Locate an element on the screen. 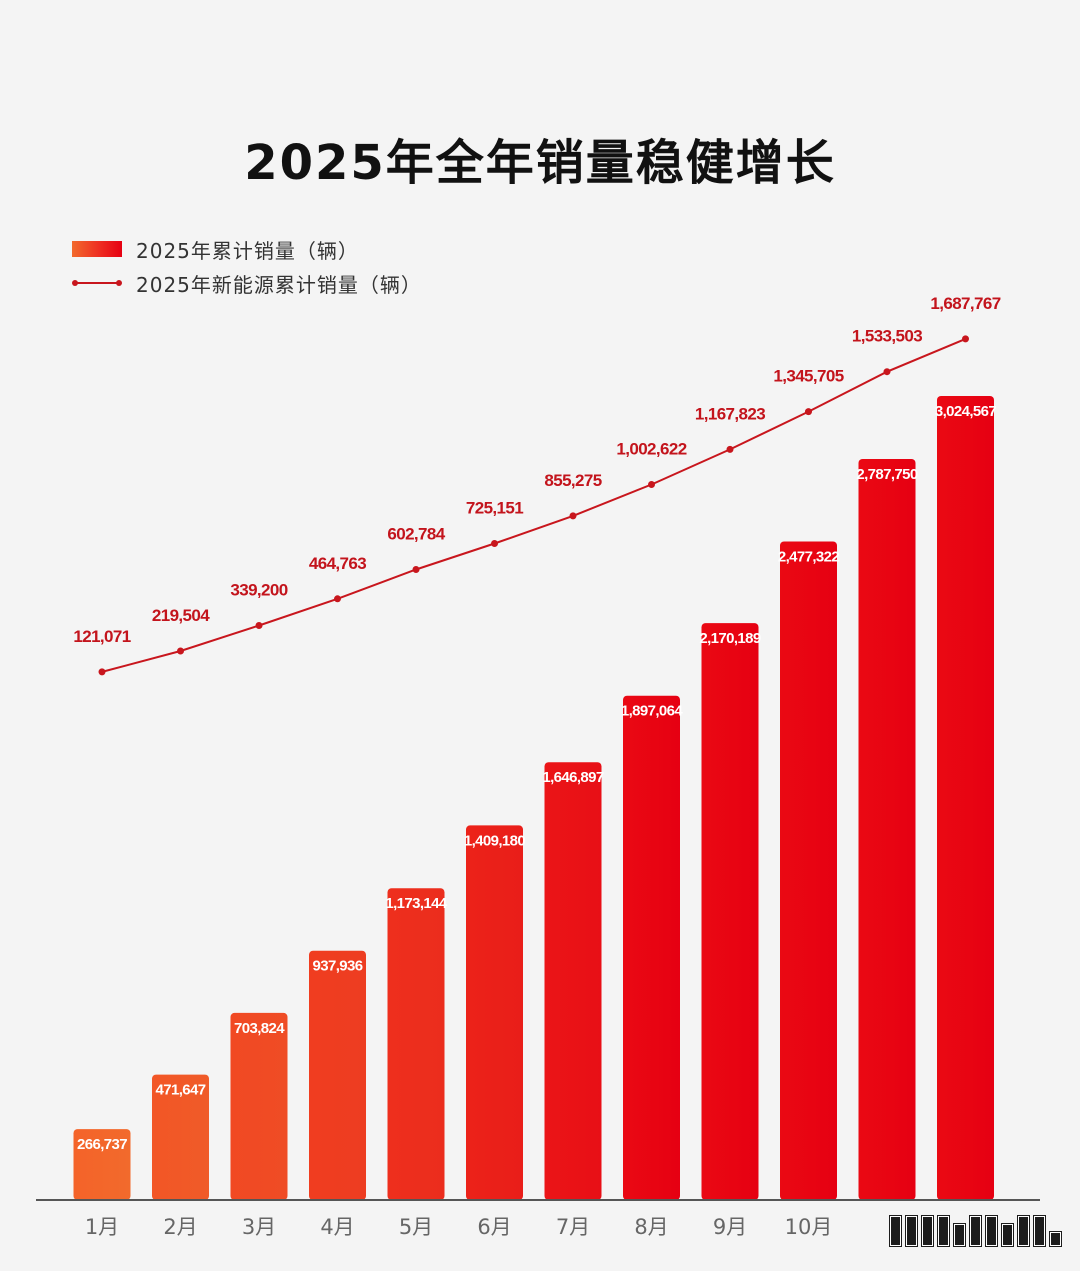  legend-line-swatch is located at coordinates (97, 283).